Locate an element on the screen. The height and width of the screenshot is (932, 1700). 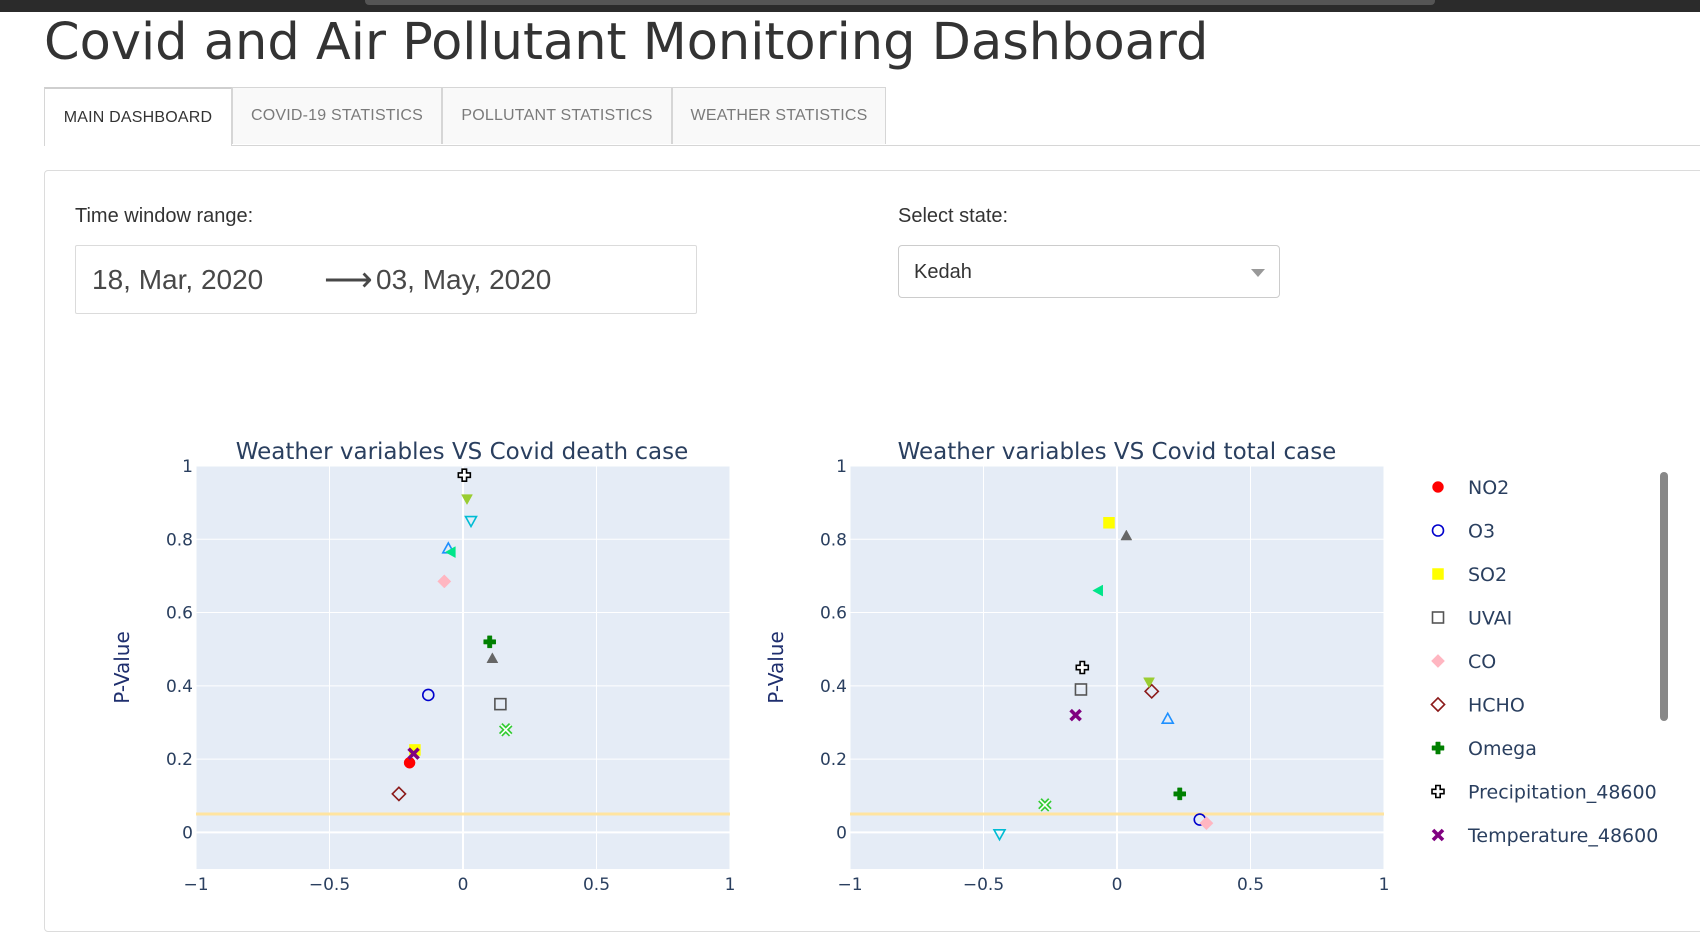
tab-covid-19-statistics: COVID-19 STATISTICS is located at coordinates (337, 115).